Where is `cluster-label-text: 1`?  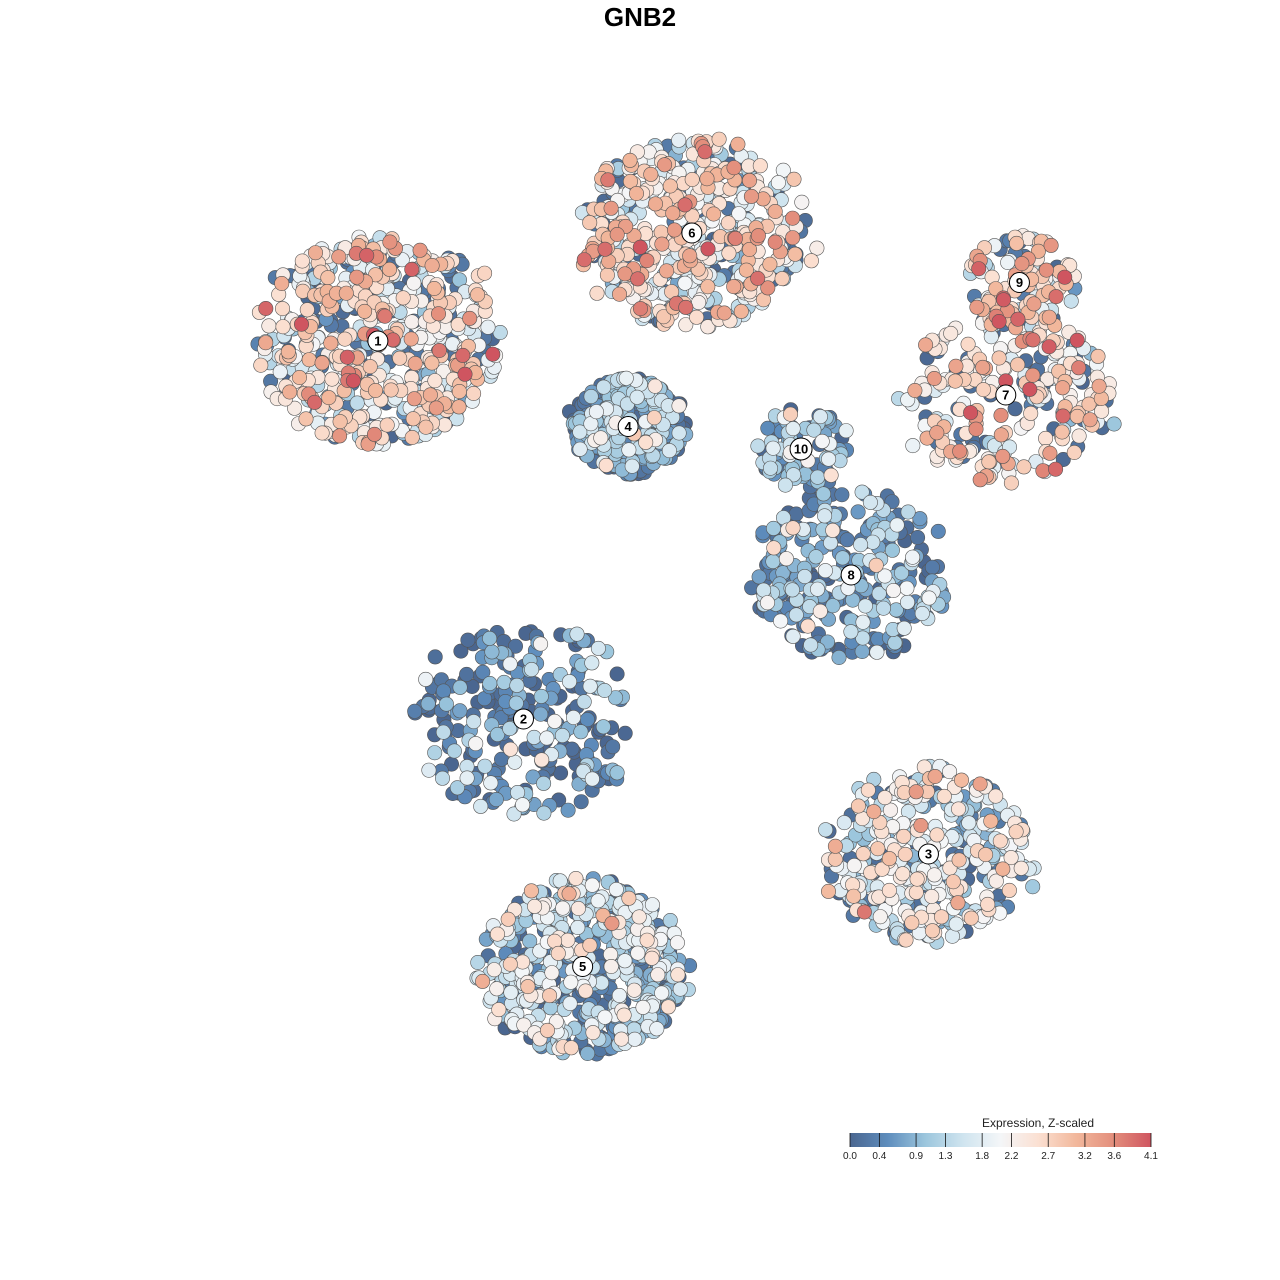 cluster-label-text: 1 is located at coordinates (377, 341).